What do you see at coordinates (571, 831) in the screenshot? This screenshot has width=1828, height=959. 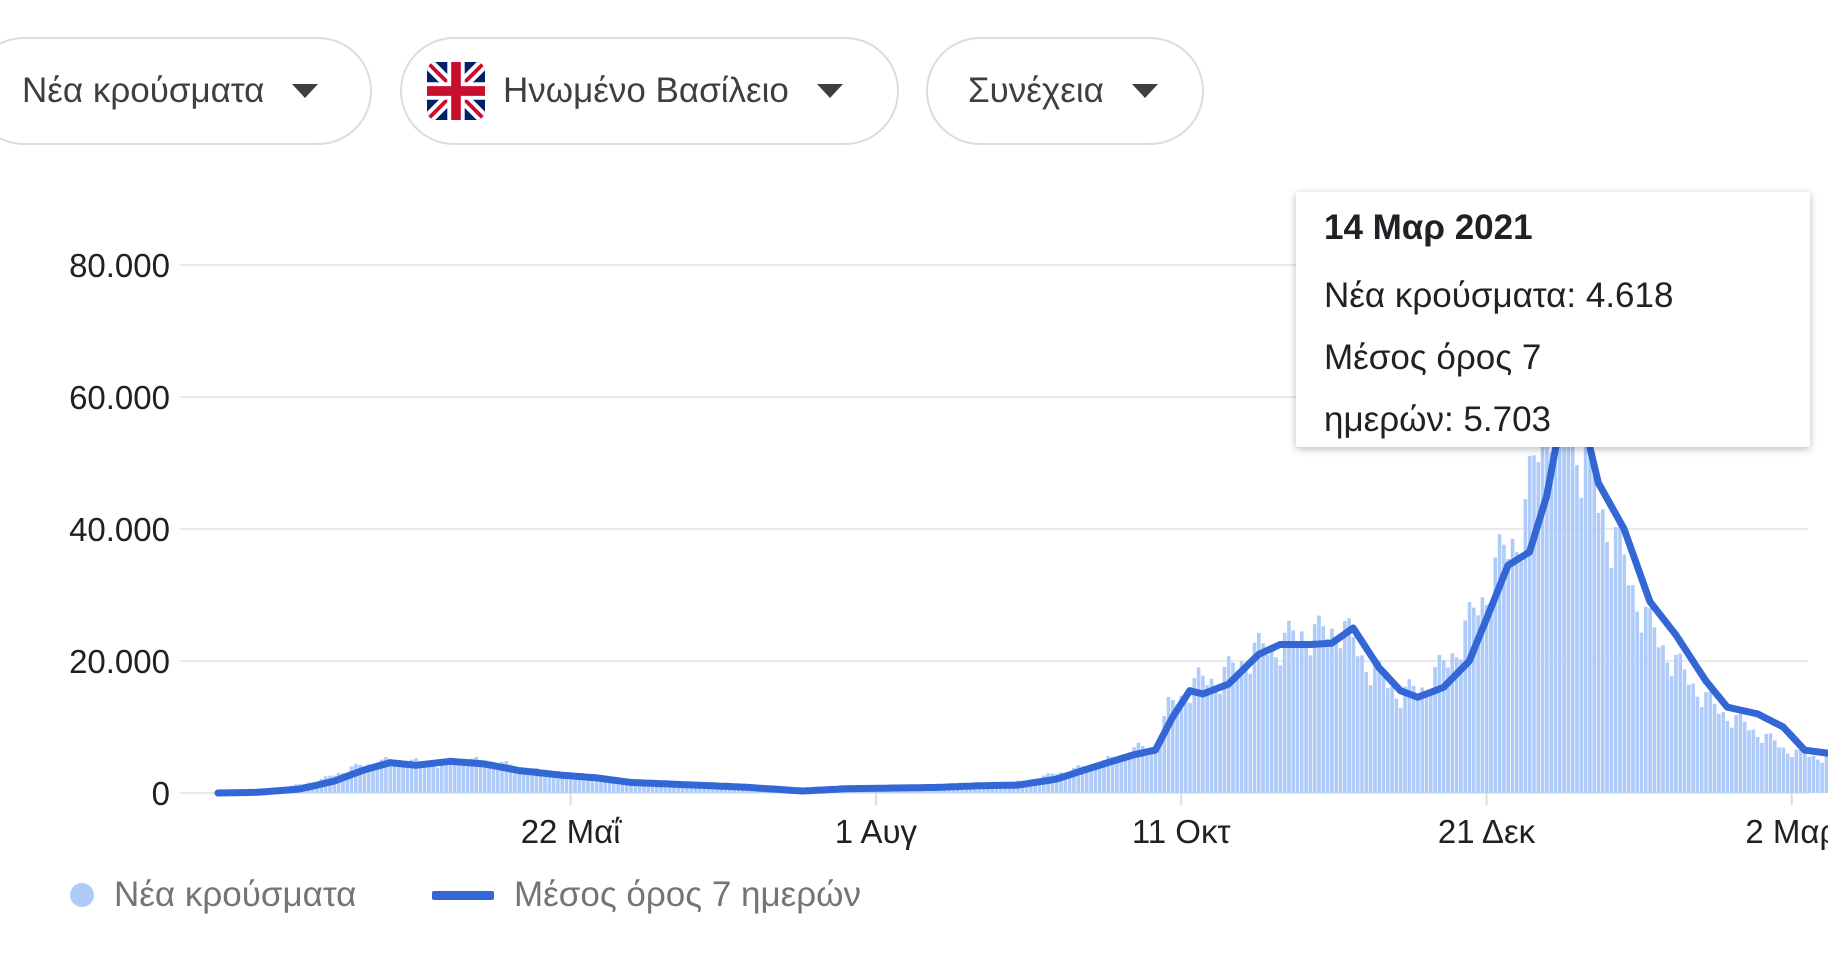 I see `x-tick-label: 22 Μαΐ` at bounding box center [571, 831].